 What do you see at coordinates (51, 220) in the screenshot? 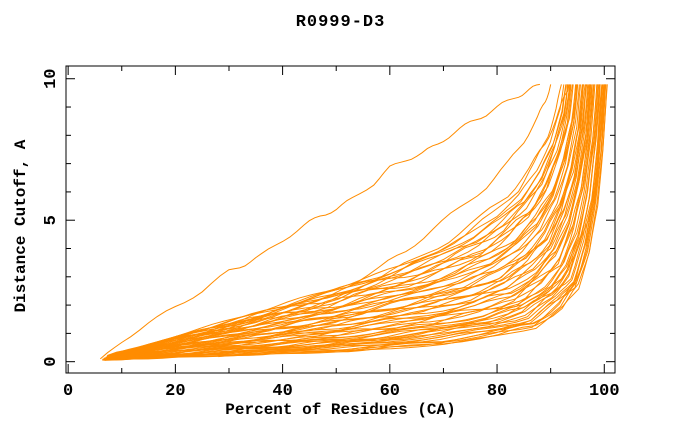
I see `y-tick-label: 5` at bounding box center [51, 220].